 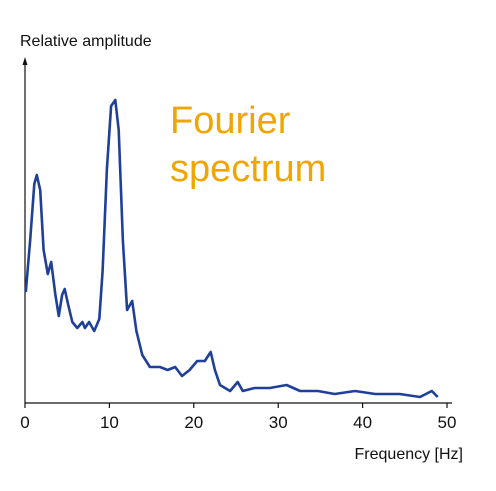 I want to click on annotation: Fourier, so click(x=230, y=121).